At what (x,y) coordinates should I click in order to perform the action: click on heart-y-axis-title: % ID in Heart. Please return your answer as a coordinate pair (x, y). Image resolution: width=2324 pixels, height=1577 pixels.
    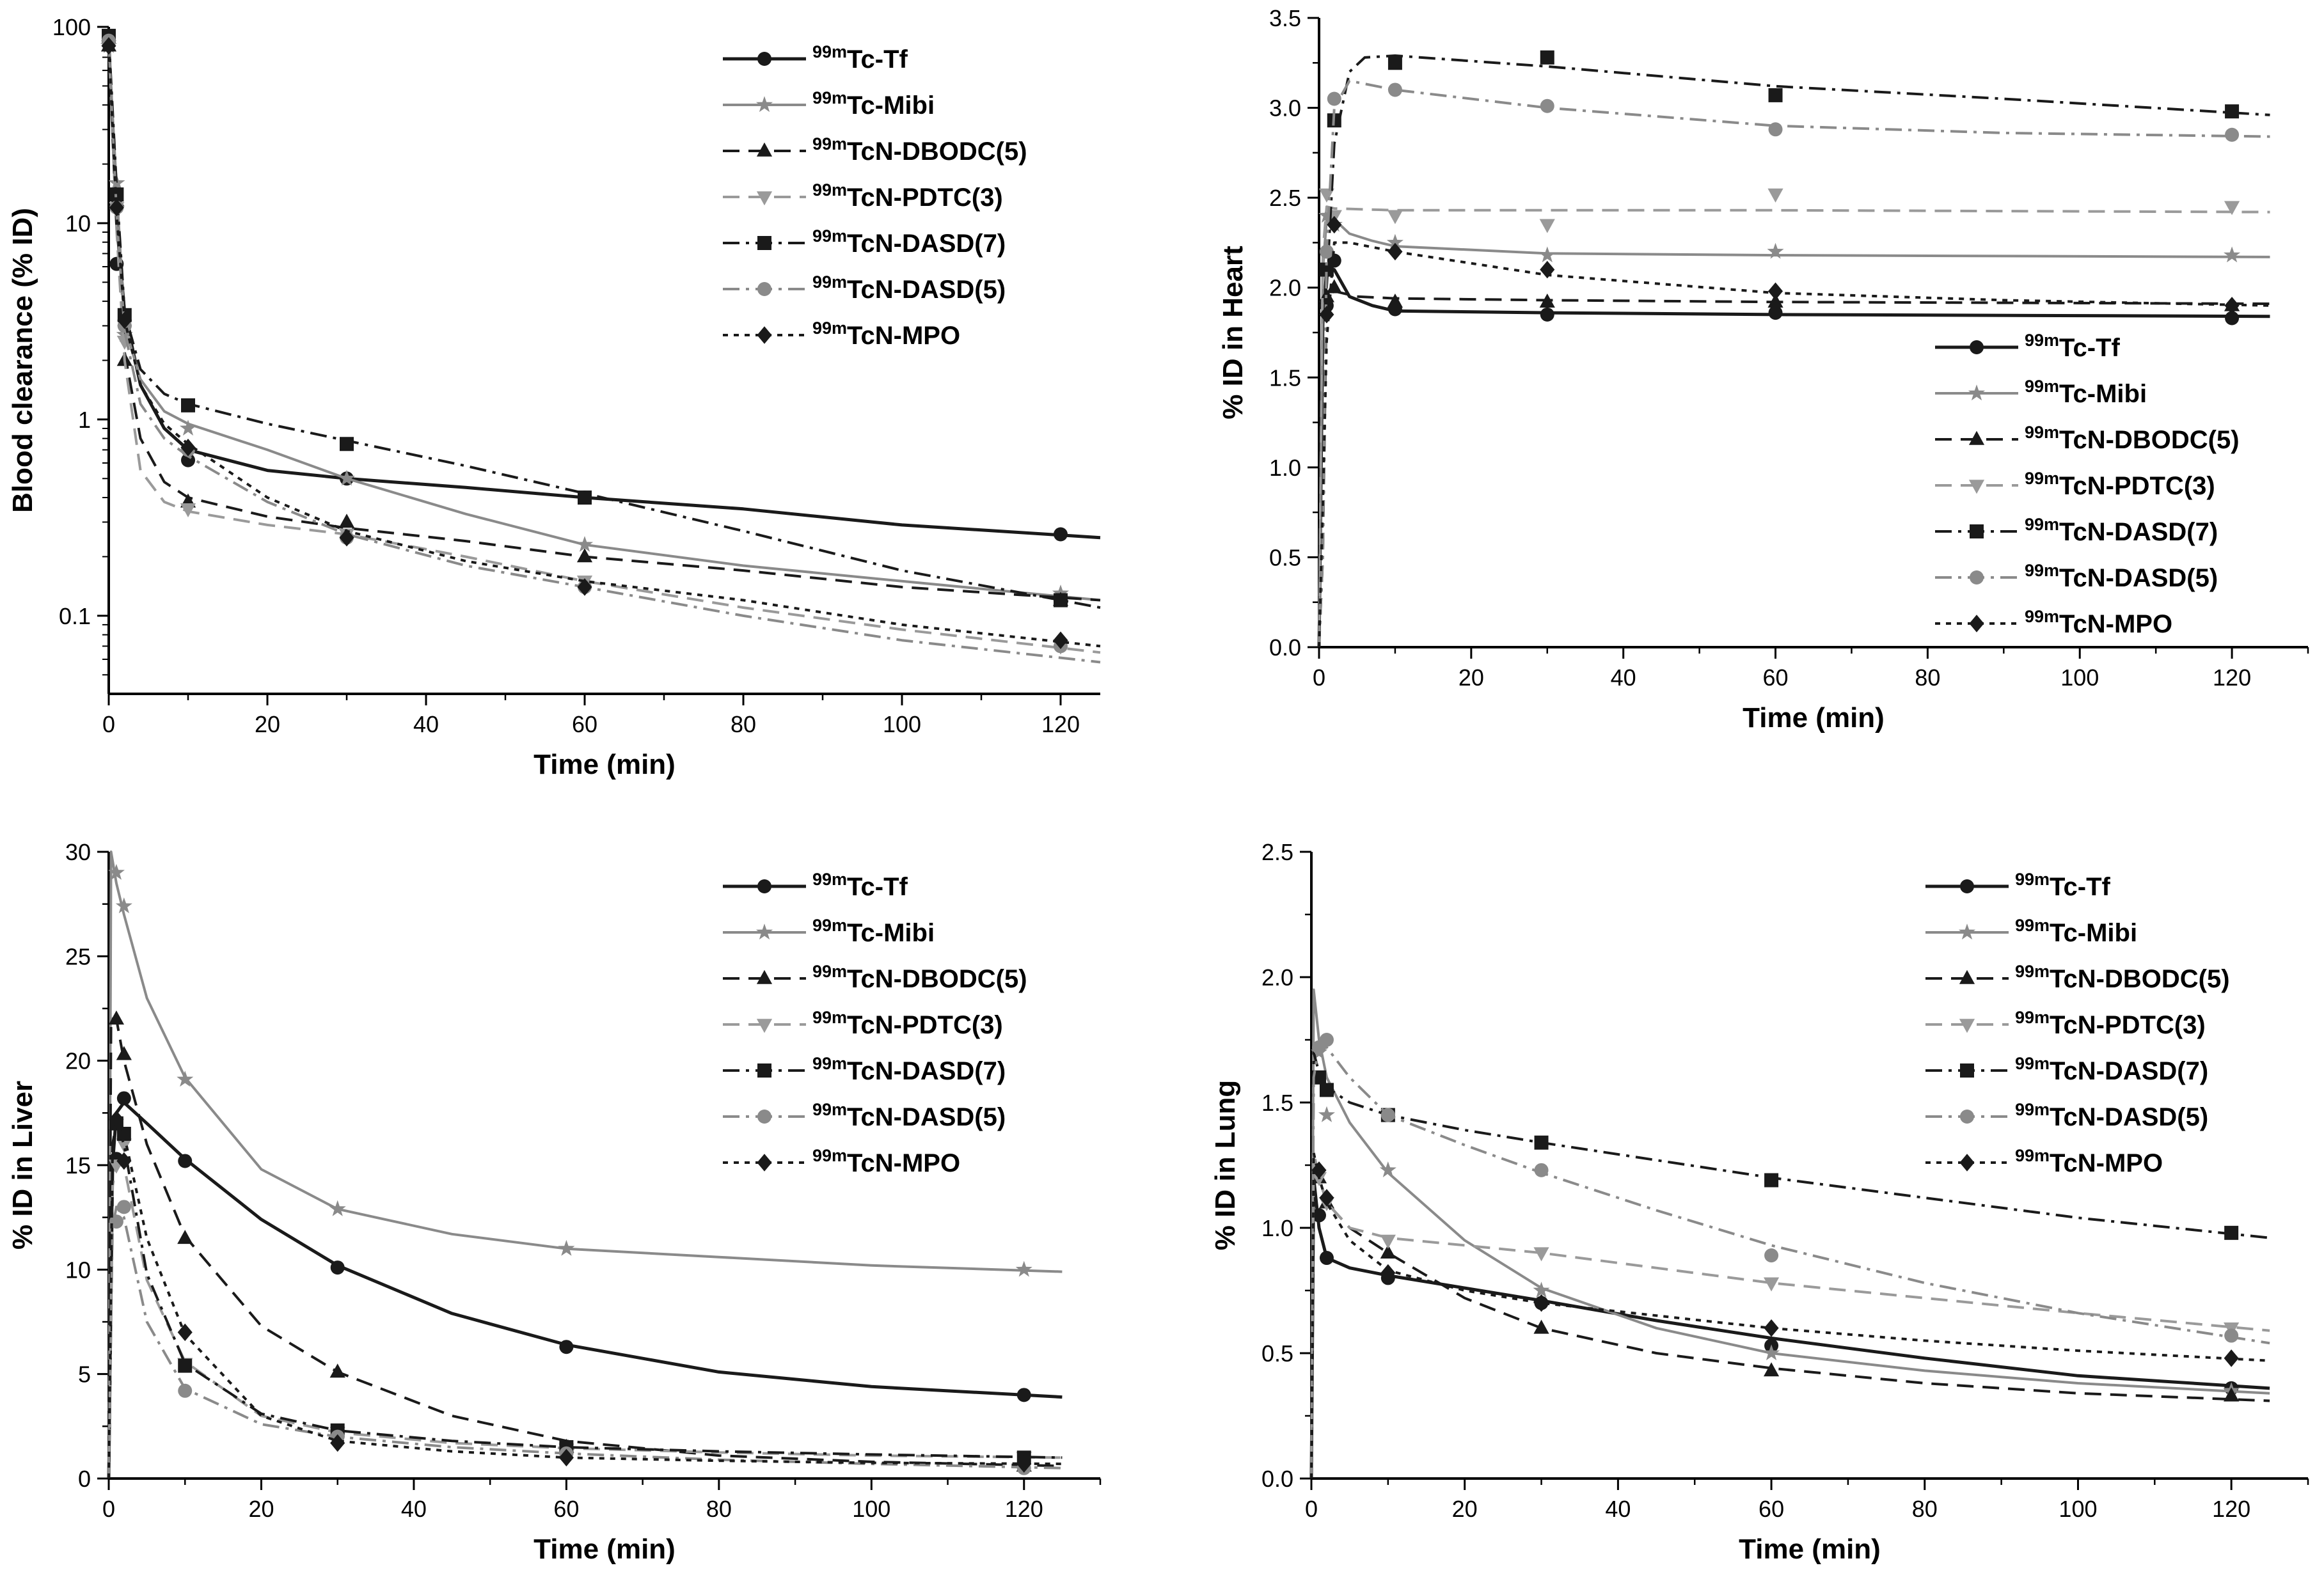
    Looking at the image, I should click on (1233, 333).